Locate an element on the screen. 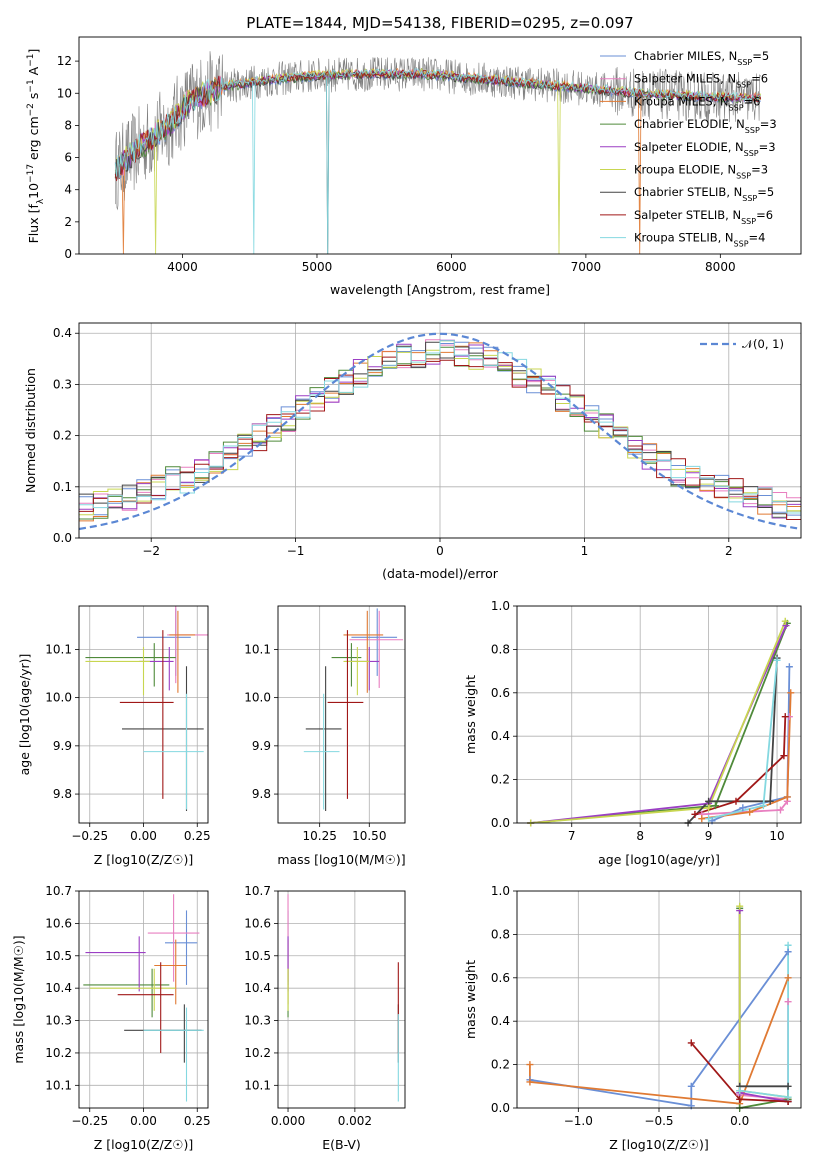 Image resolution: width=819 pixels, height=1170 pixels. y-tick-label: 10 is located at coordinates (64, 93).